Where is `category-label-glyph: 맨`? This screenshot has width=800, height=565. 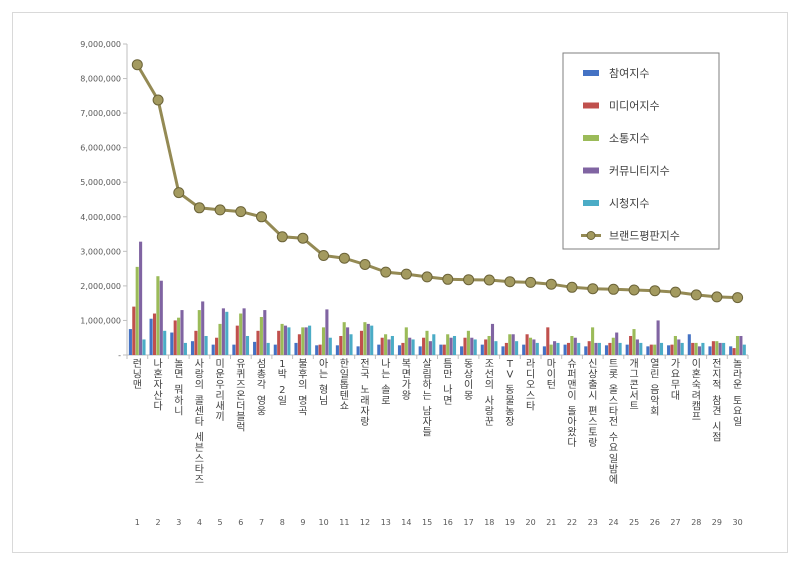 category-label-glyph: 맨 is located at coordinates (137, 385).